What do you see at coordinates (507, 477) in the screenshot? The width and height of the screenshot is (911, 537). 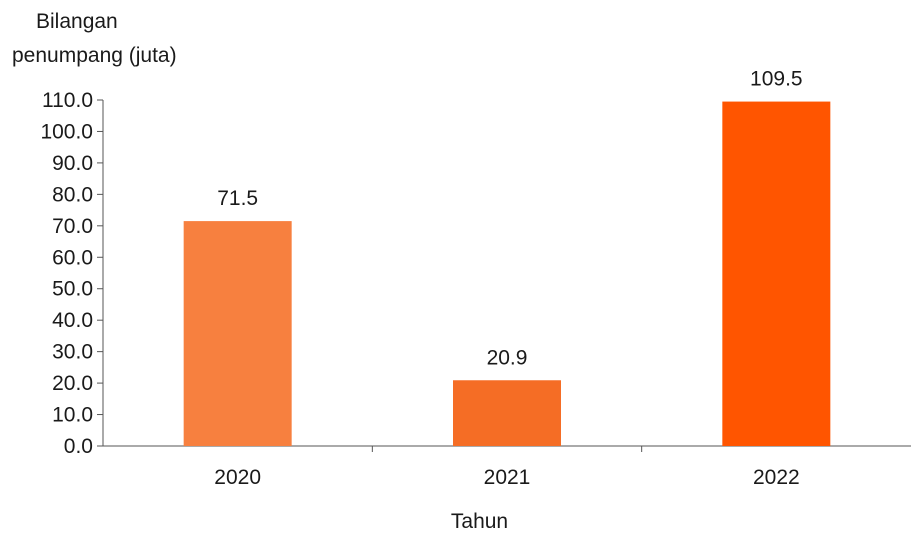 I see `x-tick-label-2021: 2021` at bounding box center [507, 477].